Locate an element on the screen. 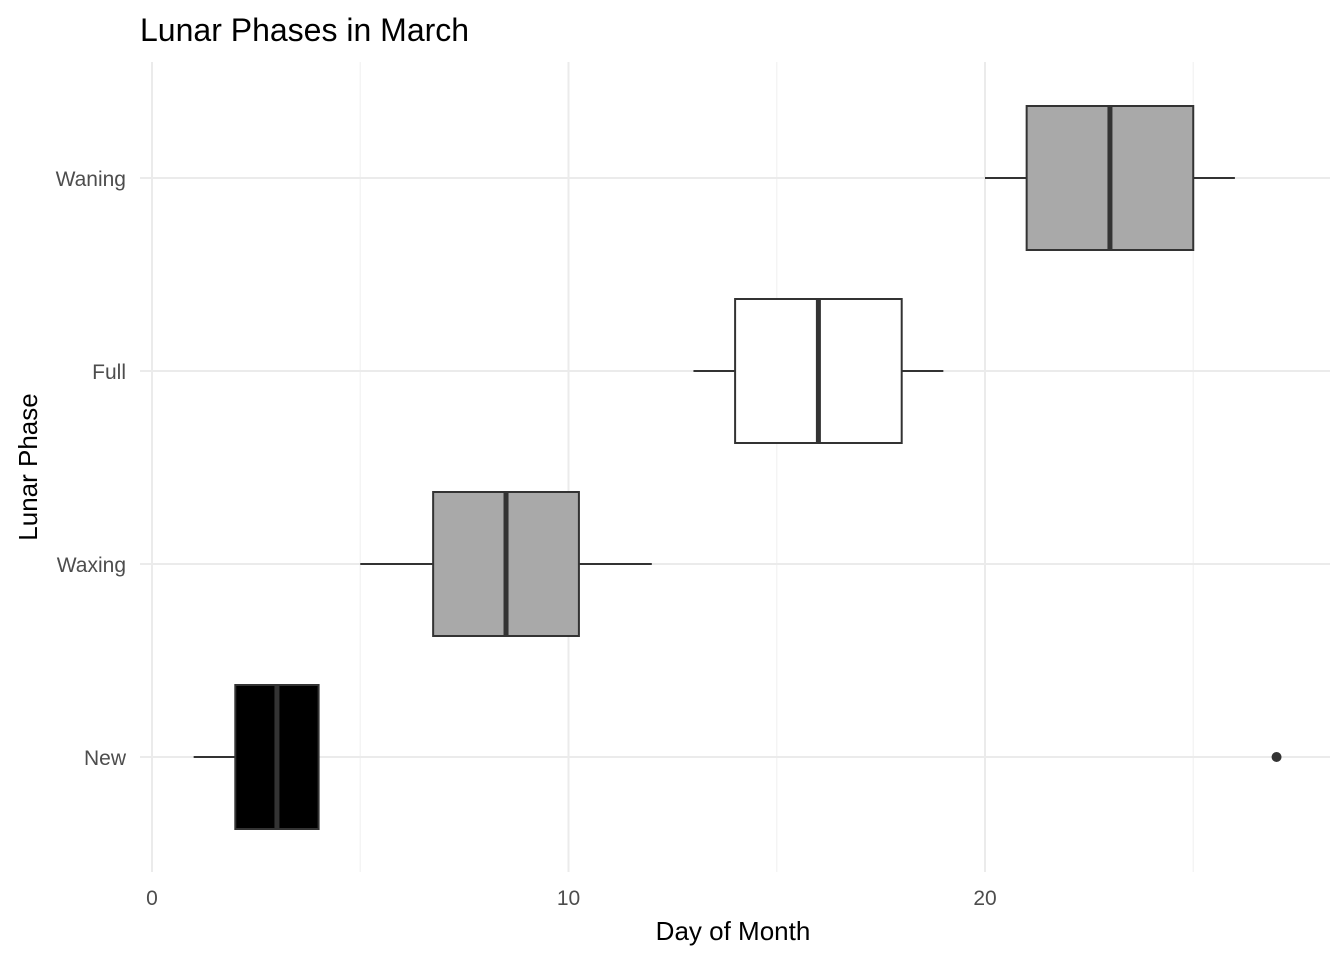 The image size is (1344, 960). y-tick-label: Waning is located at coordinates (91, 179).